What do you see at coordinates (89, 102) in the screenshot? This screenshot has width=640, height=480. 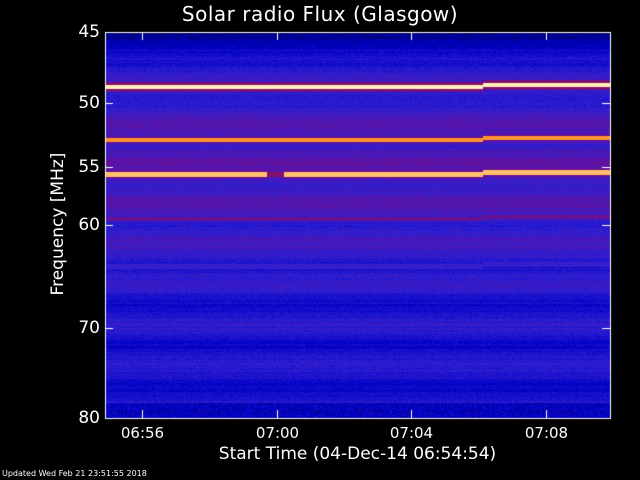 I see `y-tick-label: 50` at bounding box center [89, 102].